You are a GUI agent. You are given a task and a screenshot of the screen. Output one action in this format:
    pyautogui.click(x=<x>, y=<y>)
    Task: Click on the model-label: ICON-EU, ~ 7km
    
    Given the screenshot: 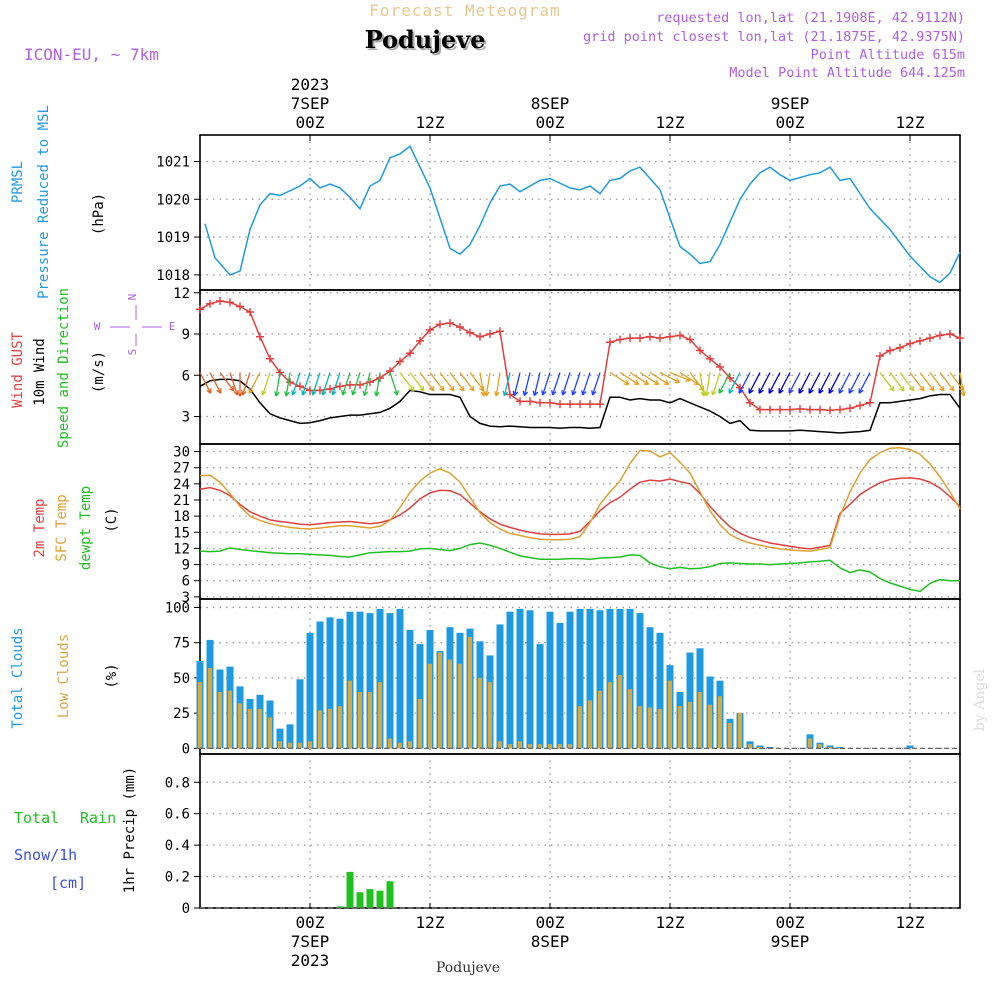 What is the action you would take?
    pyautogui.click(x=91, y=54)
    